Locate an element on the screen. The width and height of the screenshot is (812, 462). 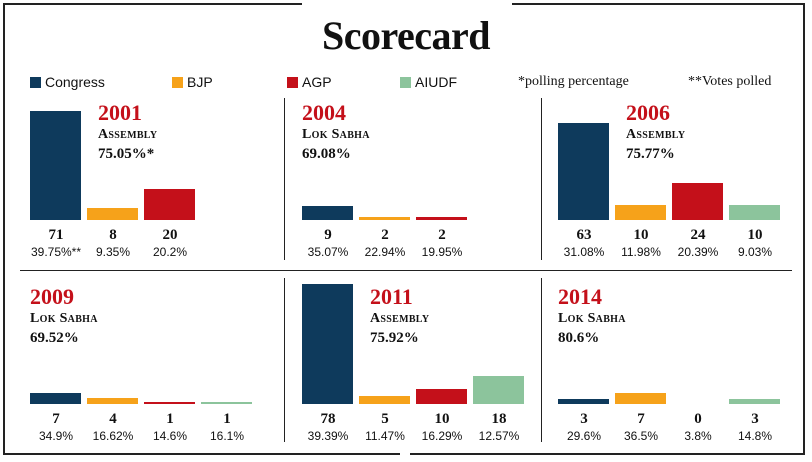
bar-2014-bjp is located at coordinates (640, 398).